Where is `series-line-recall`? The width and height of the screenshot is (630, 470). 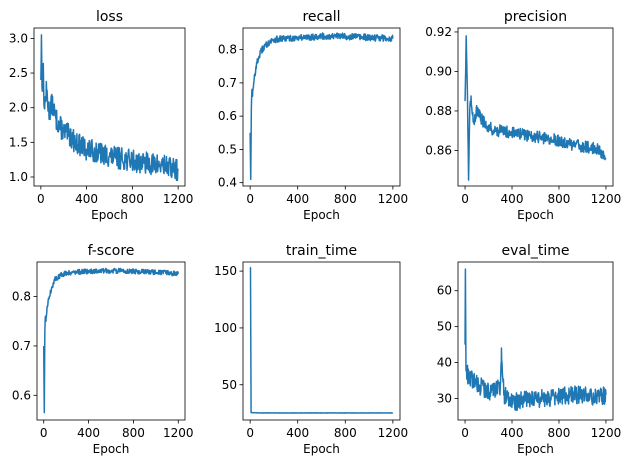
series-line-recall is located at coordinates (321, 106).